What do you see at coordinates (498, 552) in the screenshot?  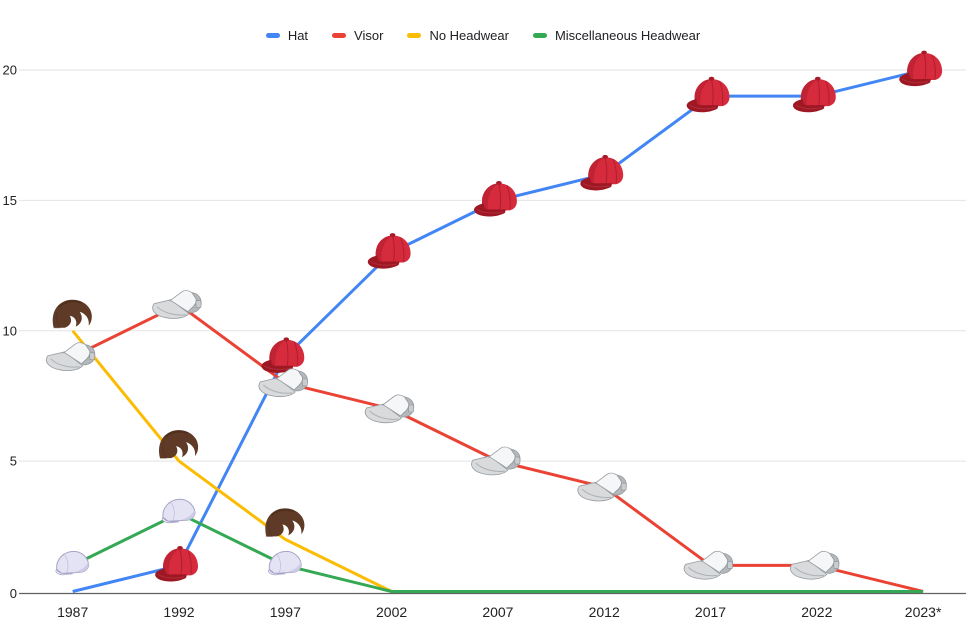 I see `series-line-miscellaneous-headwear` at bounding box center [498, 552].